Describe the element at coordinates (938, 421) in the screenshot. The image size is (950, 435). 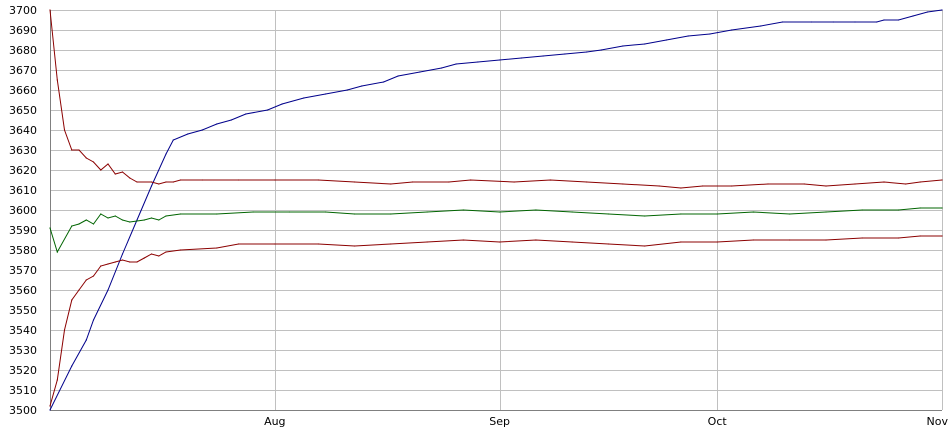
I see `x-tick-label: Nov` at that location.